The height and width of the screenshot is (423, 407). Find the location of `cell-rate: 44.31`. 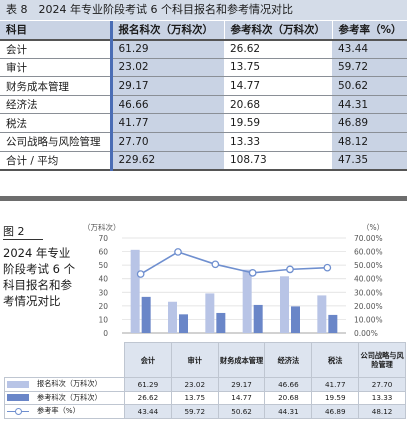

cell-rate: 44.31 is located at coordinates (369, 105).